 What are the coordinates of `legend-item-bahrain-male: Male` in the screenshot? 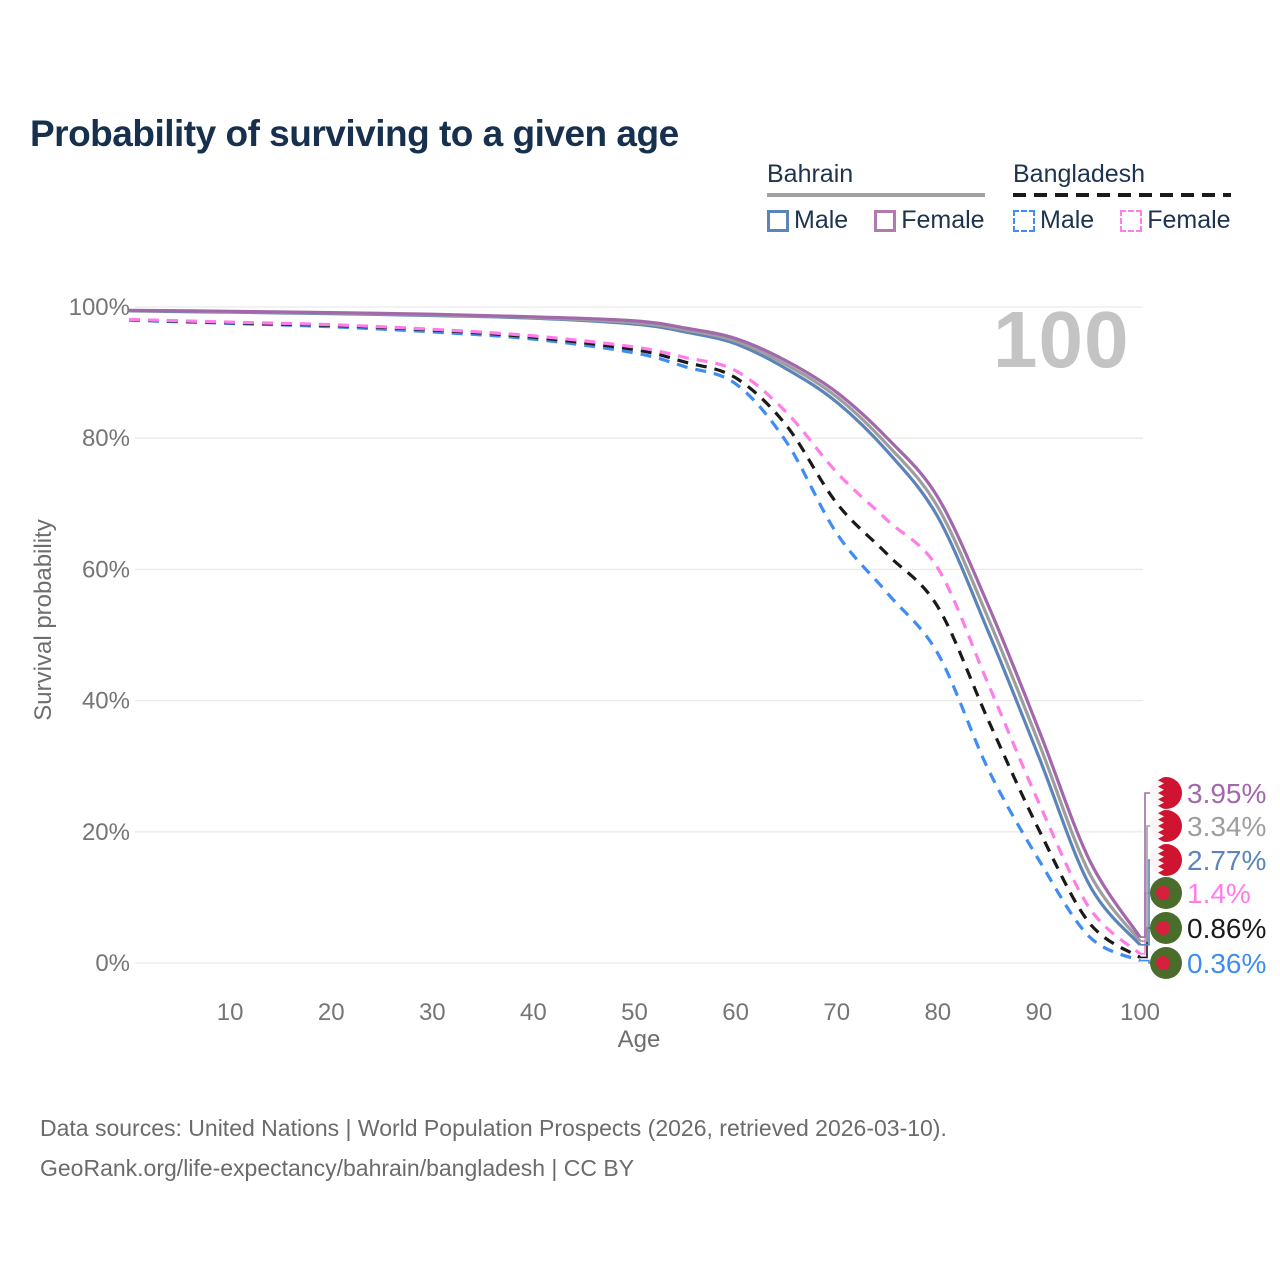 It's located at (807, 220).